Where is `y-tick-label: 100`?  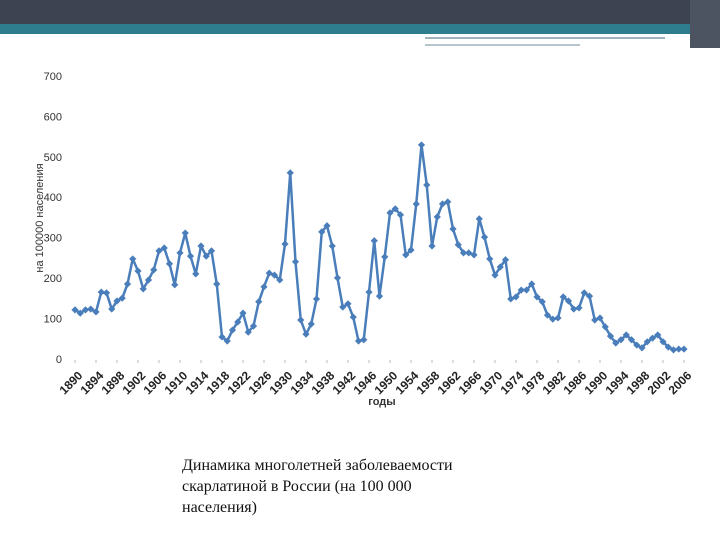 y-tick-label: 100 is located at coordinates (53, 319).